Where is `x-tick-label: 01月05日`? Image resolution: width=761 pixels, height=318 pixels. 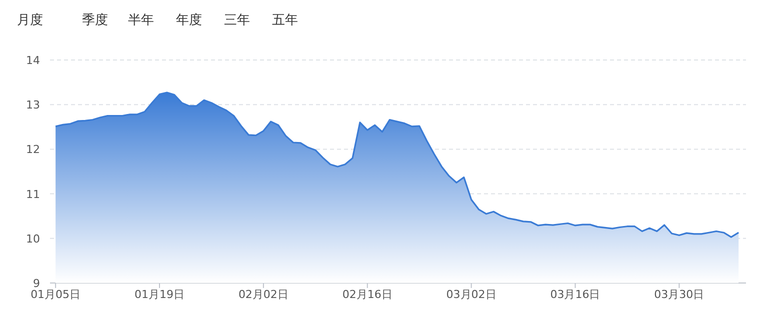
x-tick-label: 01月05日 is located at coordinates (55, 294).